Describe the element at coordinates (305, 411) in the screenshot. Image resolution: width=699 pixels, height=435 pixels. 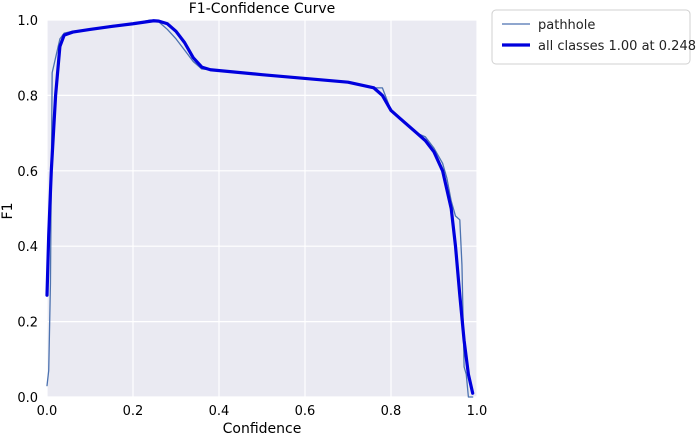
I see `x-tick-label: 0.6` at that location.